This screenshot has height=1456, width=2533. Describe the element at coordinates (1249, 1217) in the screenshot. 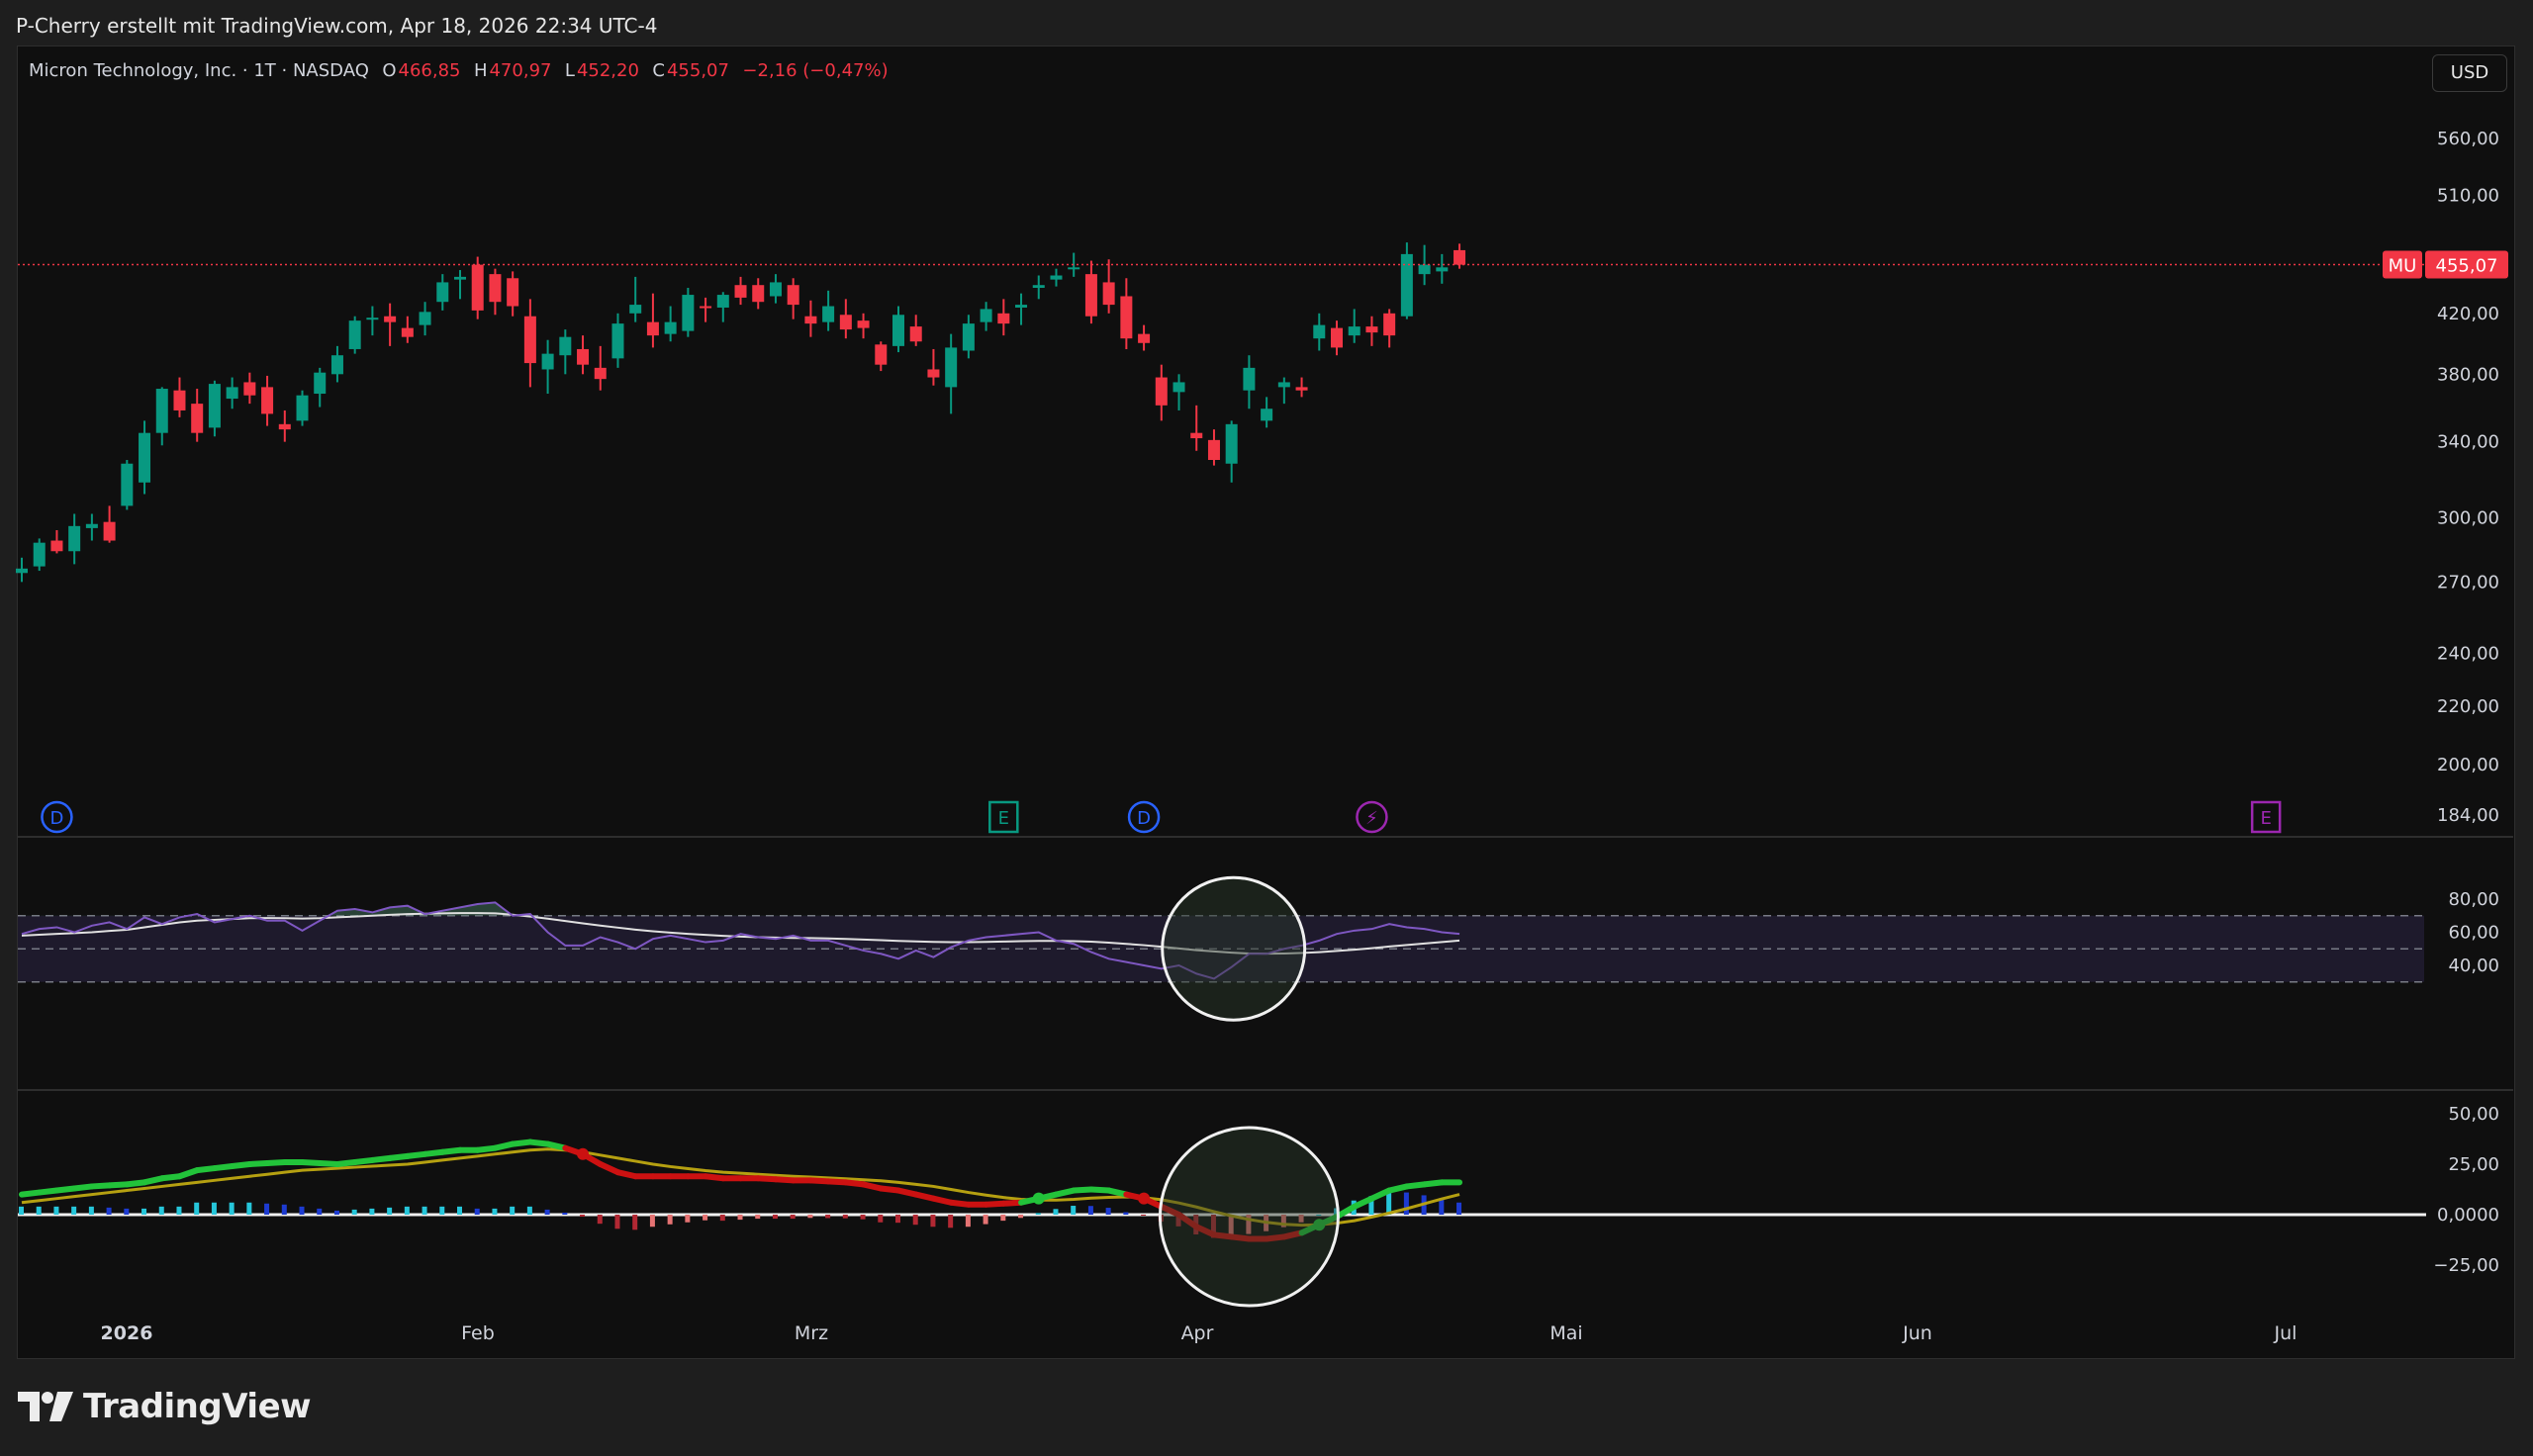

I see `macd-highlight-circle` at that location.